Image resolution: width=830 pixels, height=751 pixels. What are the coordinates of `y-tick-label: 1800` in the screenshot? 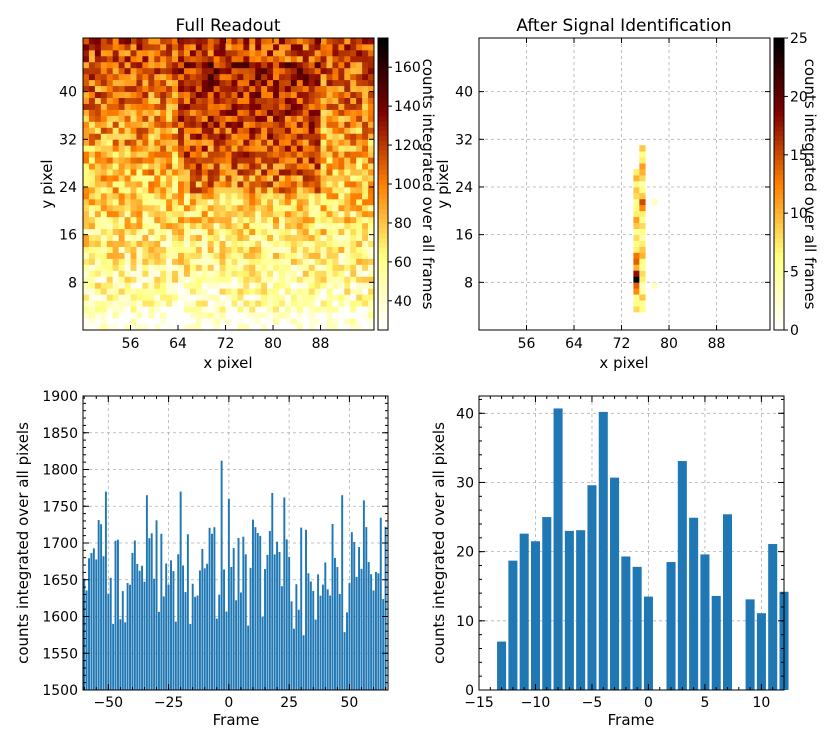 It's located at (60, 471).